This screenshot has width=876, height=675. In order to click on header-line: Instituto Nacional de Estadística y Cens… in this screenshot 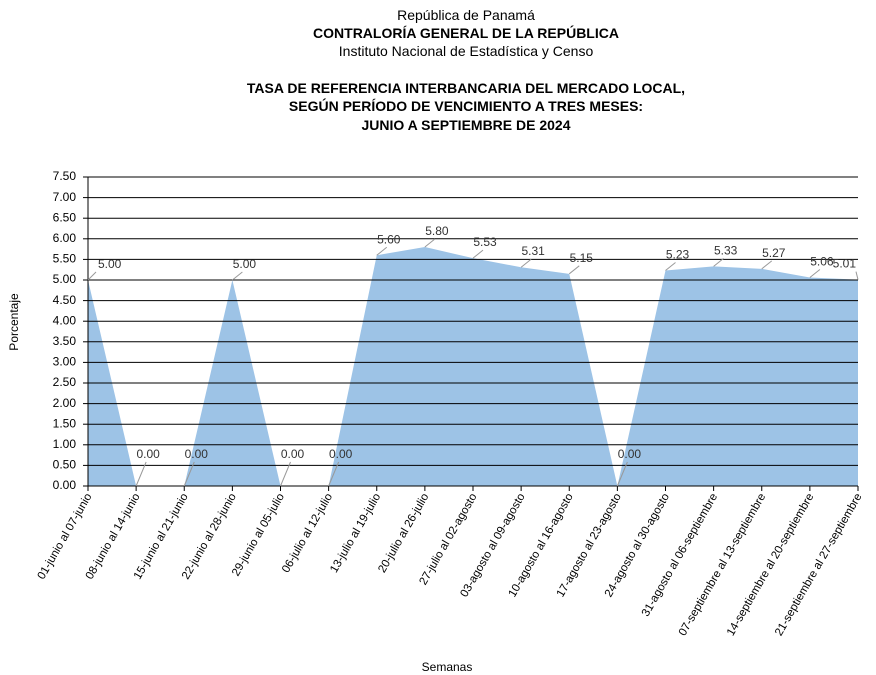, I will do `click(466, 51)`.